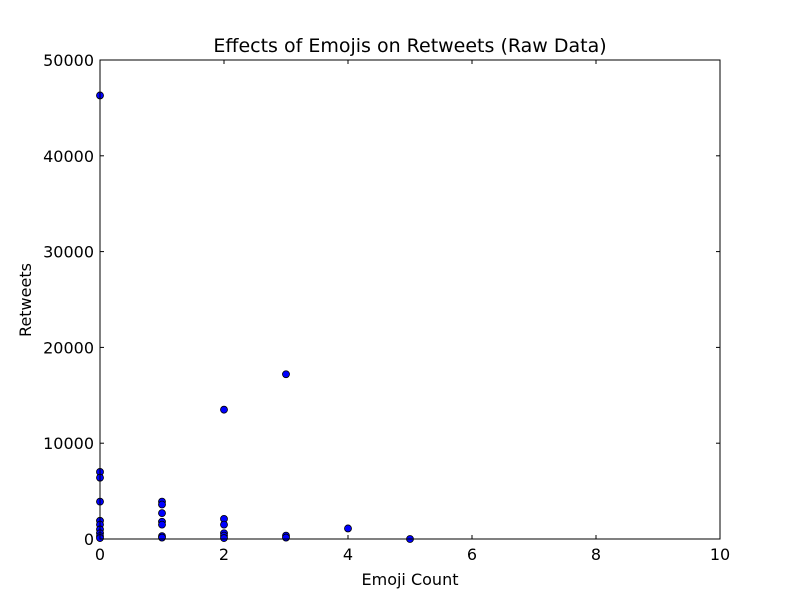  Describe the element at coordinates (68, 347) in the screenshot. I see `y-tick-label: 20000` at that location.